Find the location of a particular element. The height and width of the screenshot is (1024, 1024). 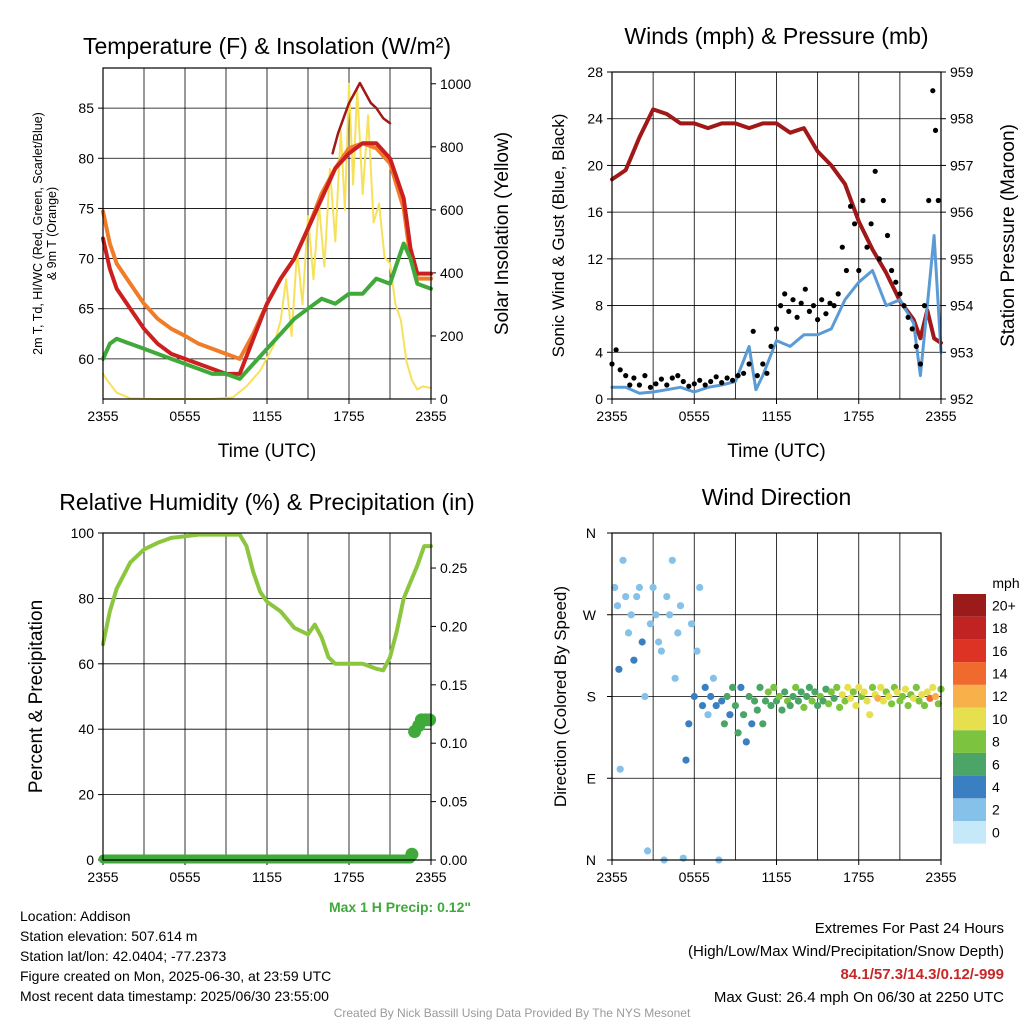

y-tick-label: 100 is located at coordinates (83, 533).